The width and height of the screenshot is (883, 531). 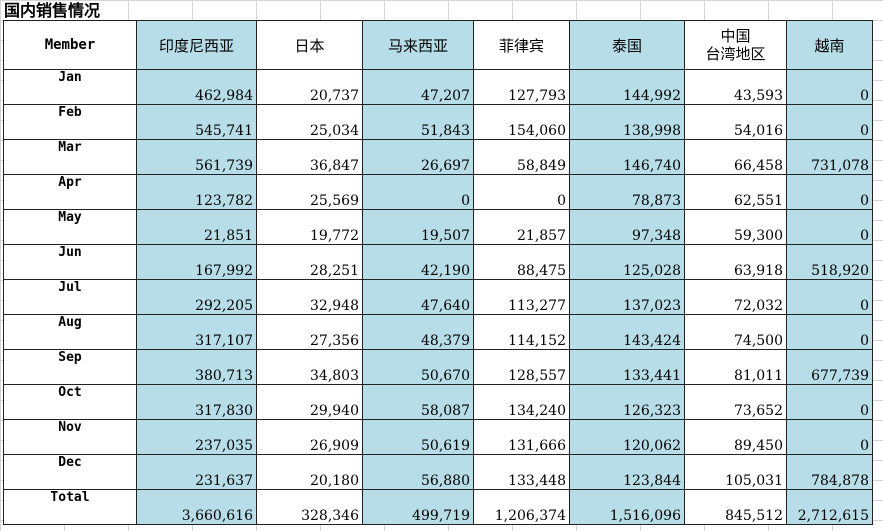 I want to click on value-cell: 154,060, so click(x=521, y=122).